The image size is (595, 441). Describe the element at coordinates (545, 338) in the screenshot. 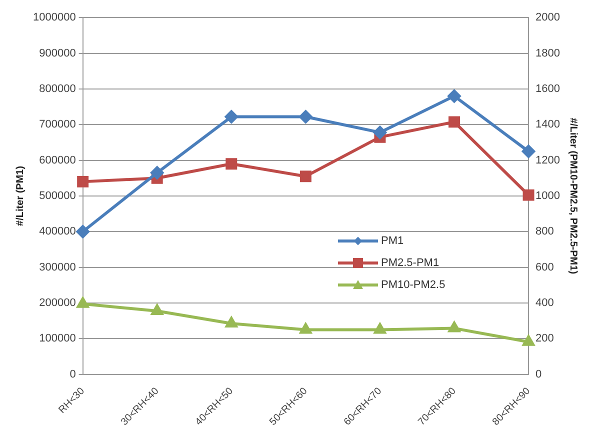

I see `y2-tick-label: 200` at that location.